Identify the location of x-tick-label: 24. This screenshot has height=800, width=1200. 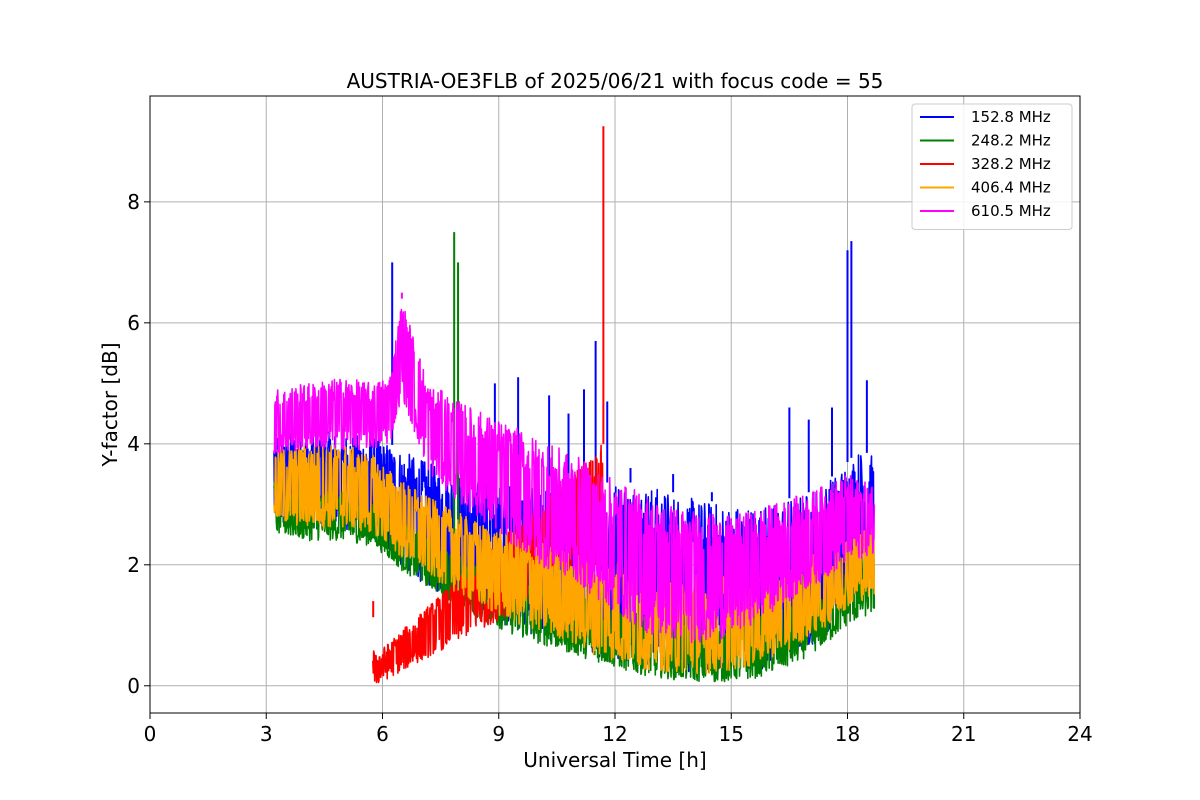
(1079, 734).